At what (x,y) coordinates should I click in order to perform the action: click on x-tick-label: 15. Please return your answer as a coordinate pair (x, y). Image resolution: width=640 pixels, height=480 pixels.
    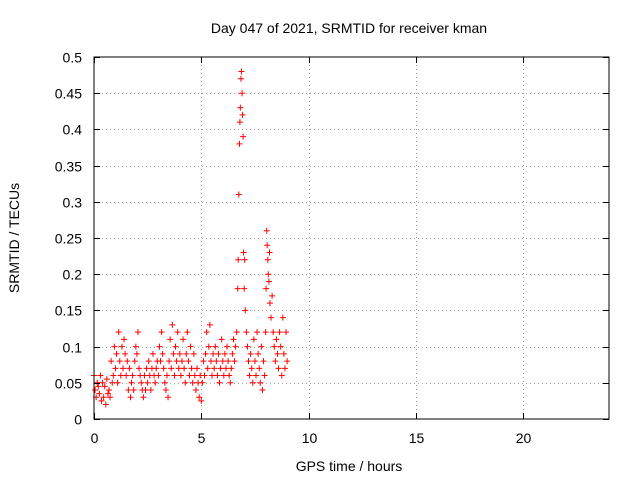
    Looking at the image, I should click on (417, 438).